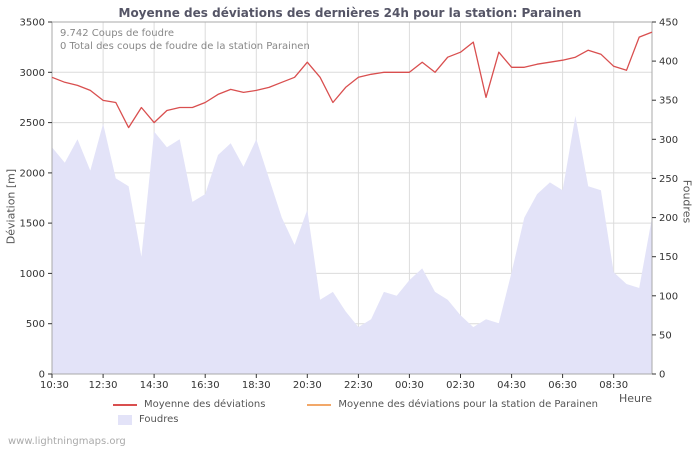 The height and width of the screenshot is (450, 700). What do you see at coordinates (205, 385) in the screenshot?
I see `x-tick-label: 16:30` at bounding box center [205, 385].